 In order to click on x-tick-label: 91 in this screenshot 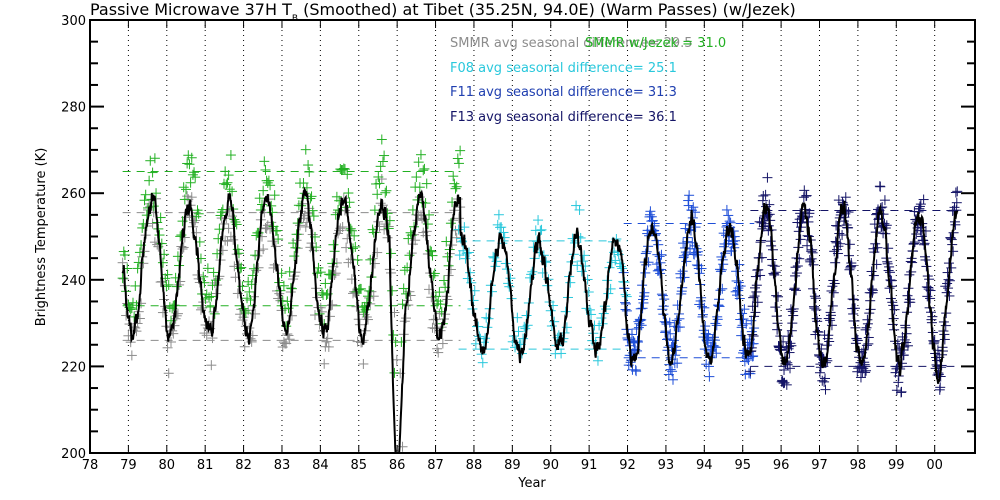, I will do `click(589, 465)`.